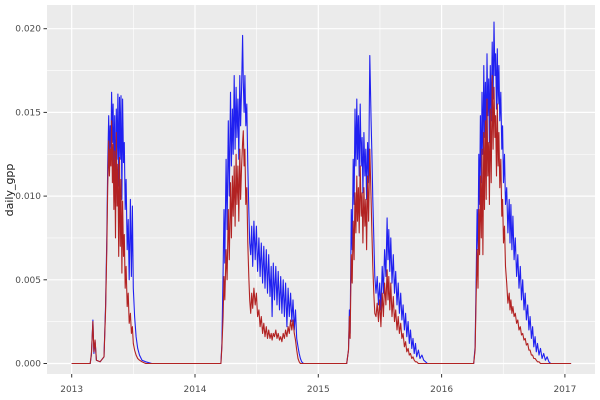 The width and height of the screenshot is (600, 400). What do you see at coordinates (71, 390) in the screenshot?
I see `x-tick-label: 2013` at bounding box center [71, 390].